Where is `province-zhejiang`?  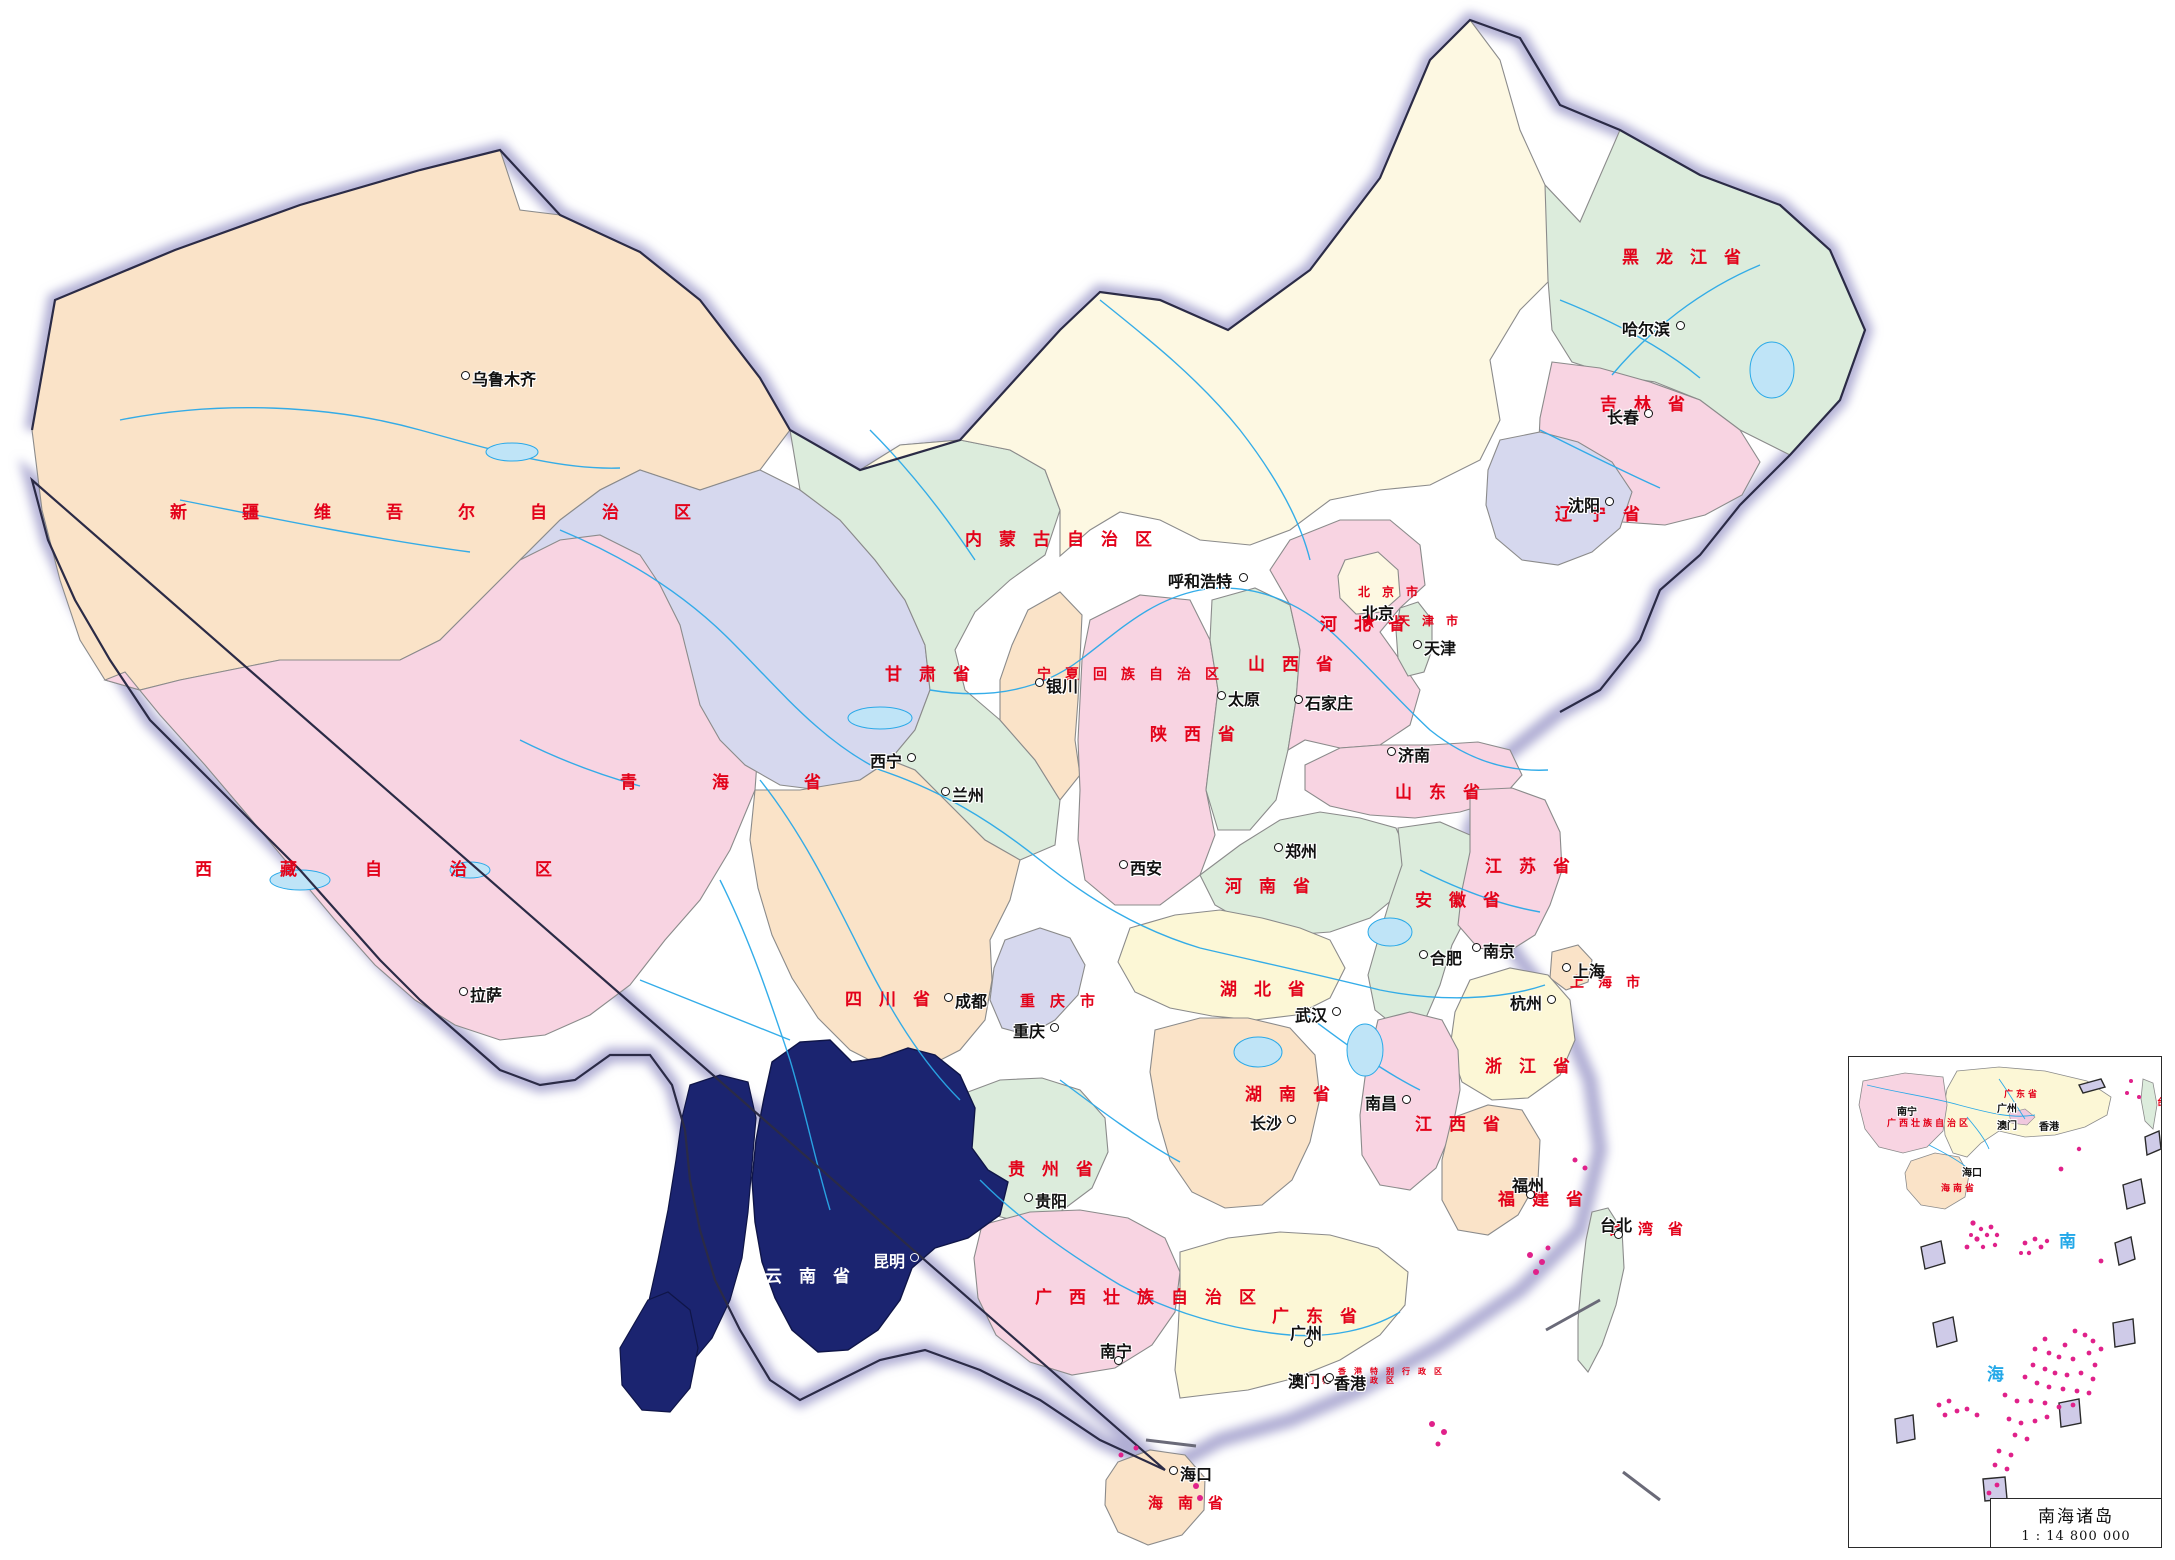 province-zhejiang is located at coordinates (1512, 1034).